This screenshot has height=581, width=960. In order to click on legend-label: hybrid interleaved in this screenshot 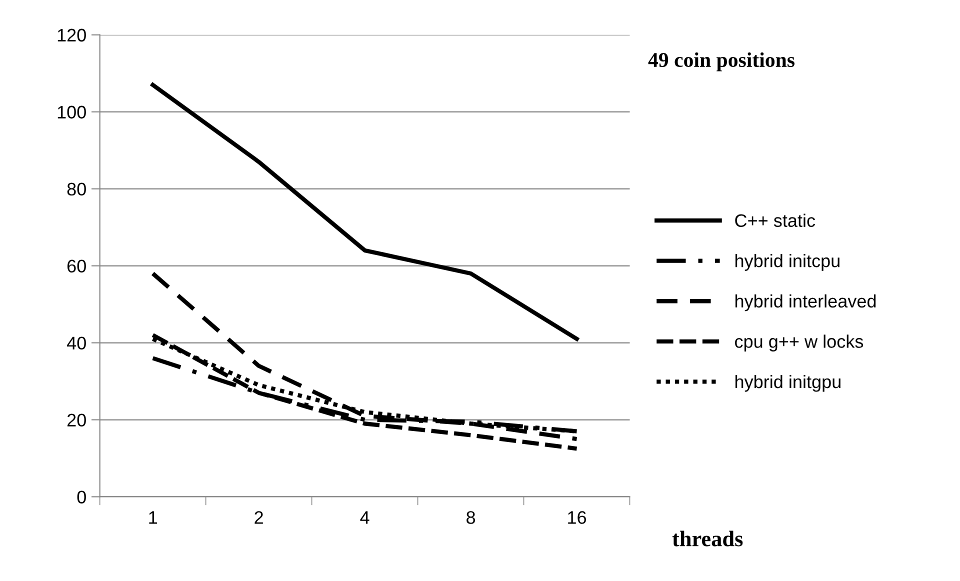, I will do `click(806, 303)`.